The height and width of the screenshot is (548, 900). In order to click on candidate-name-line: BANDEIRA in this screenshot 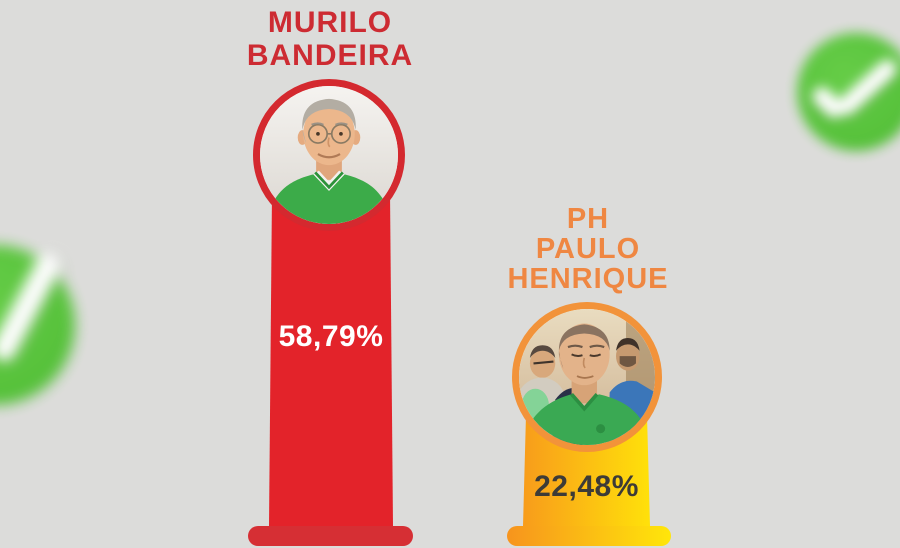, I will do `click(330, 55)`.